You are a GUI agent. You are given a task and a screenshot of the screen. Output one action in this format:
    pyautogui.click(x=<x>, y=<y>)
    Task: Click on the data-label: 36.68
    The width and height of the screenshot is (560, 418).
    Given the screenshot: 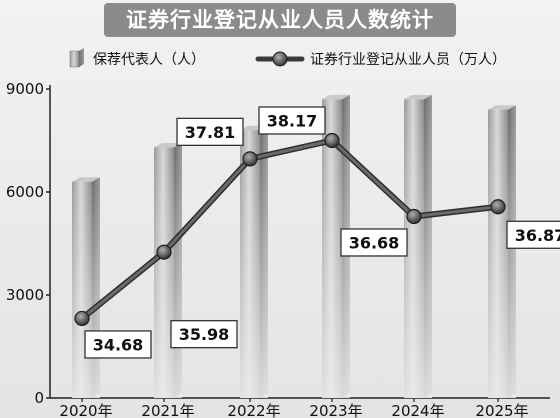 What is the action you would take?
    pyautogui.click(x=374, y=242)
    